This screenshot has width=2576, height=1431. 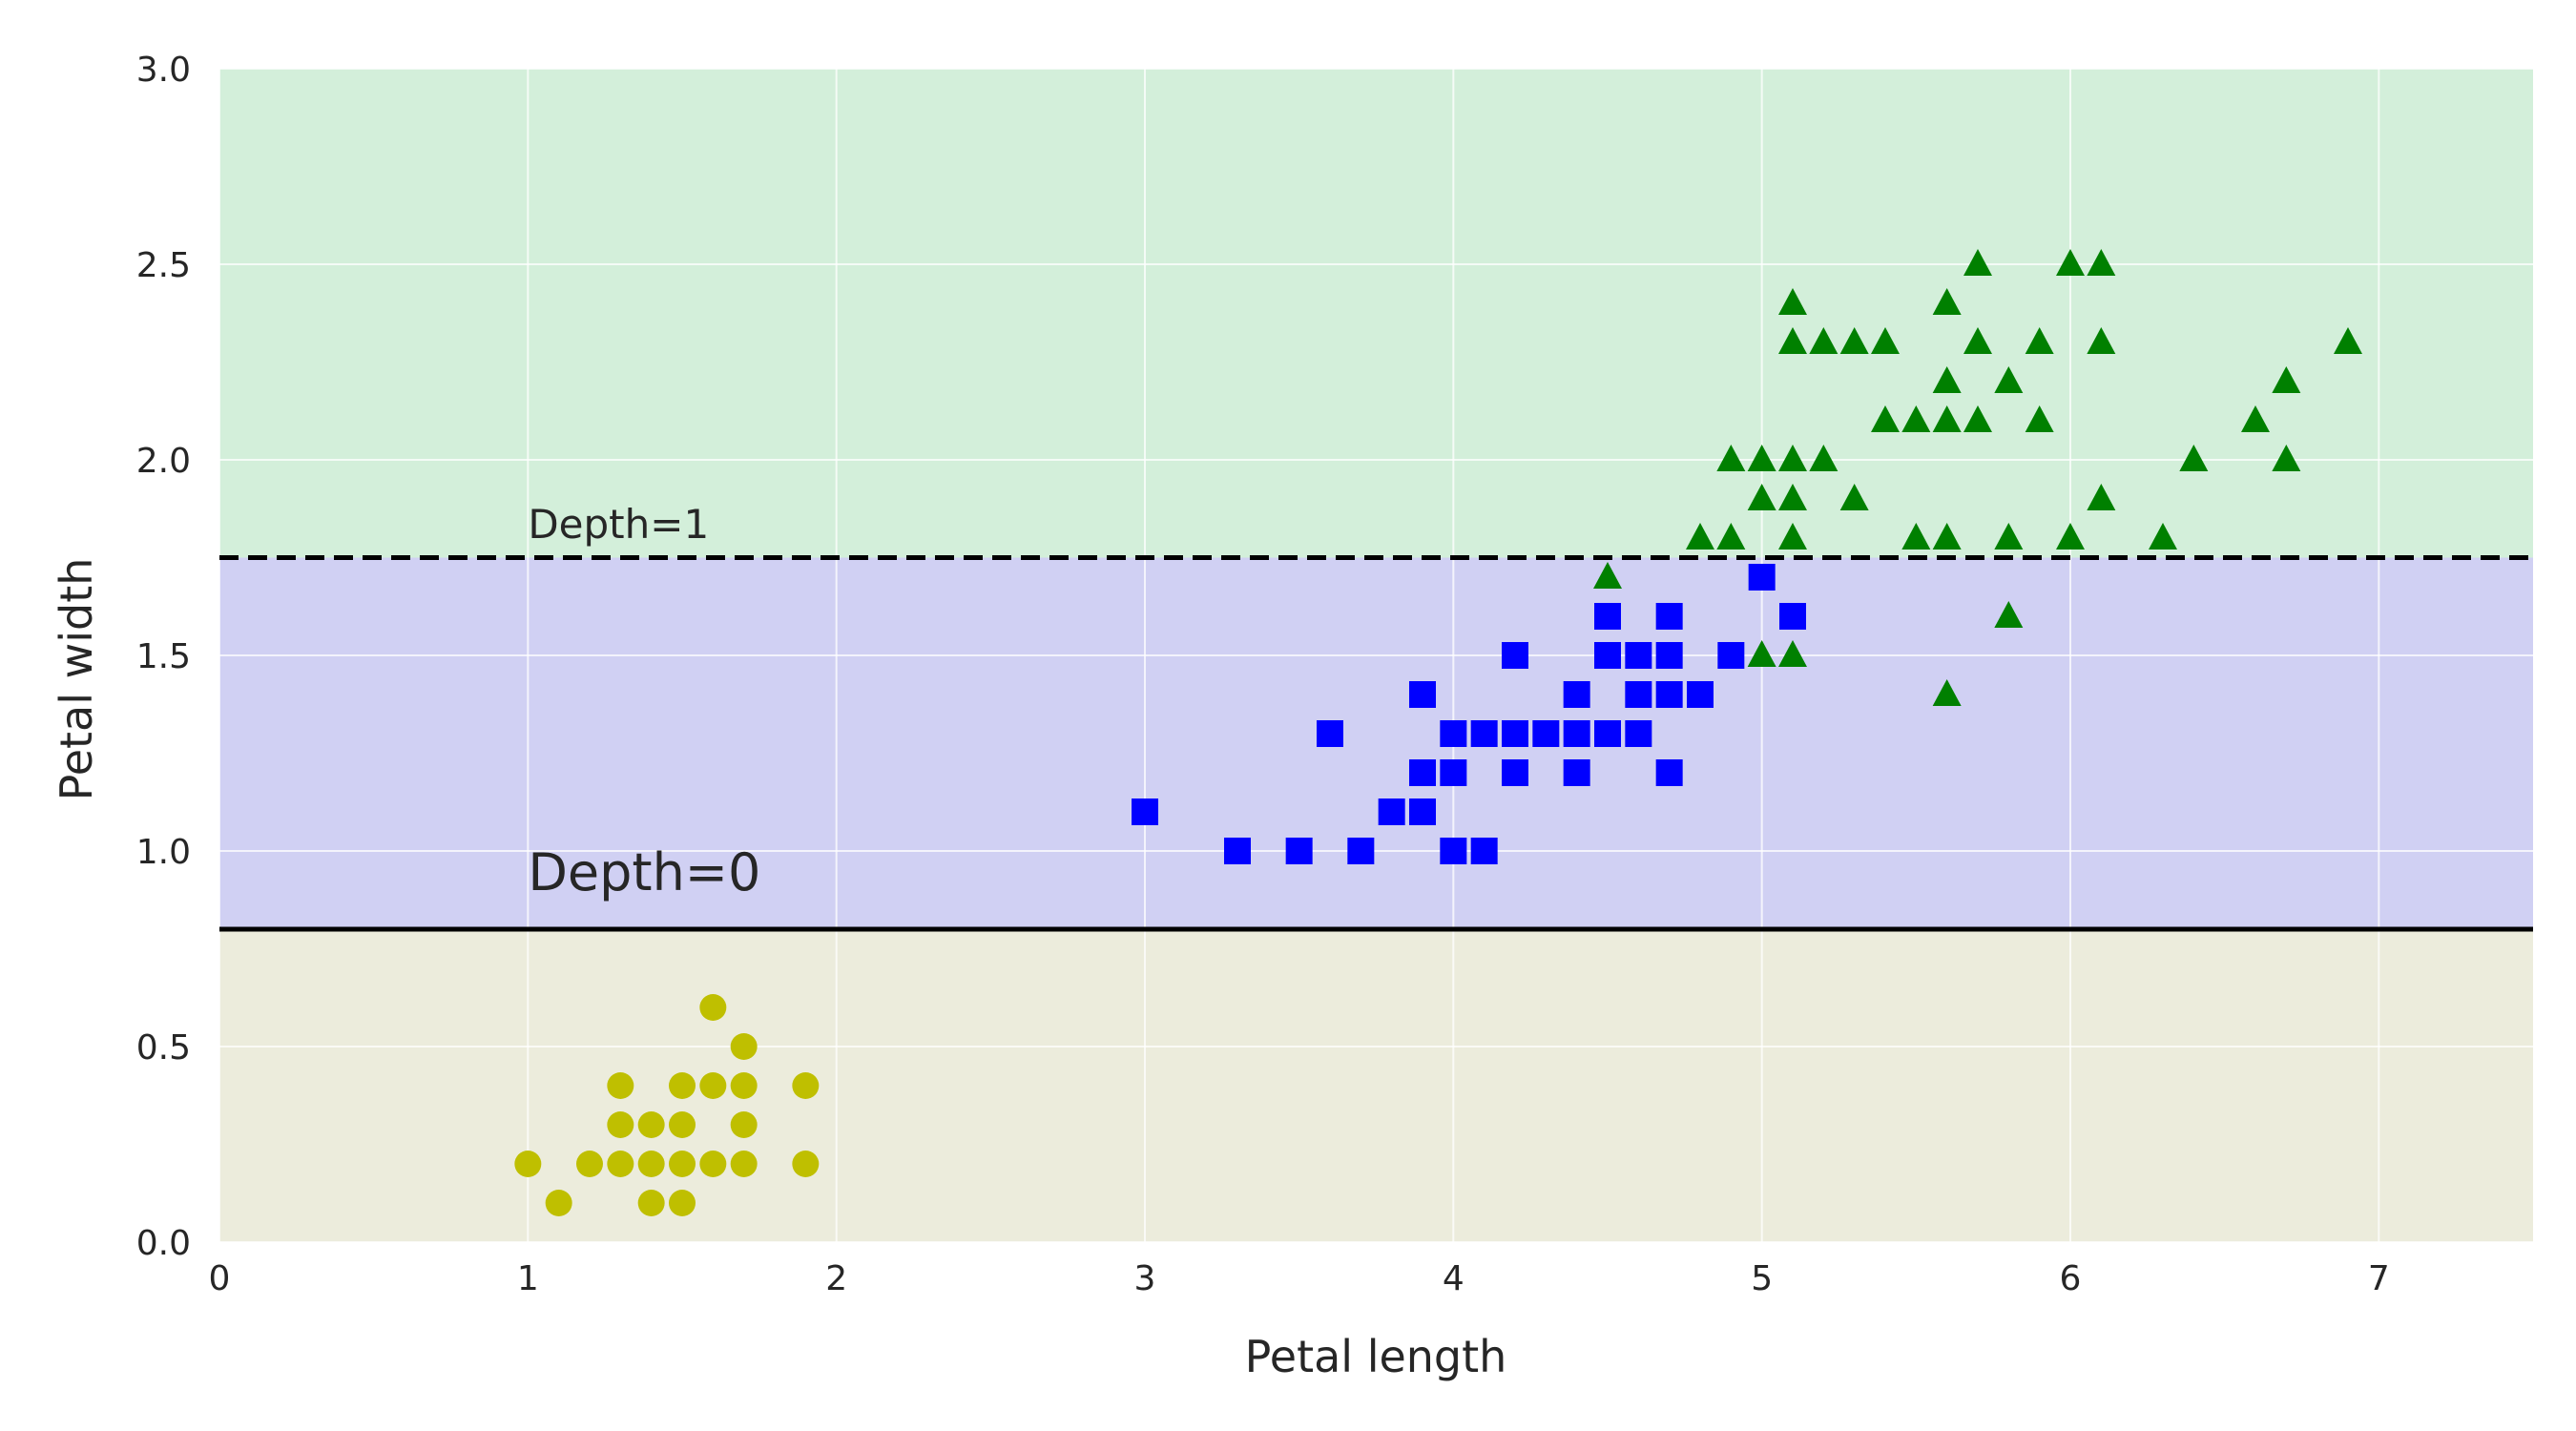 I want to click on y-tick-label: 2.0, so click(x=163, y=461).